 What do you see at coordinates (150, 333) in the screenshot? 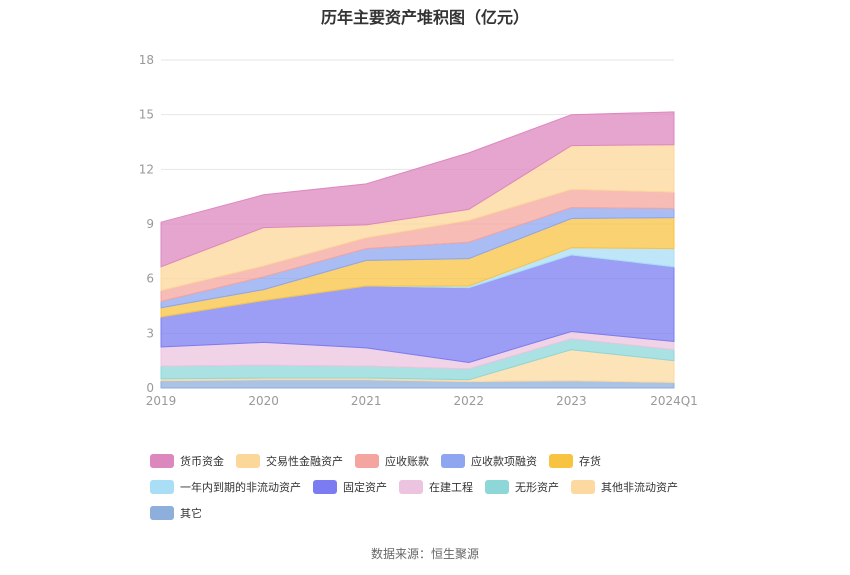
I see `y-tick-label: 3` at bounding box center [150, 333].